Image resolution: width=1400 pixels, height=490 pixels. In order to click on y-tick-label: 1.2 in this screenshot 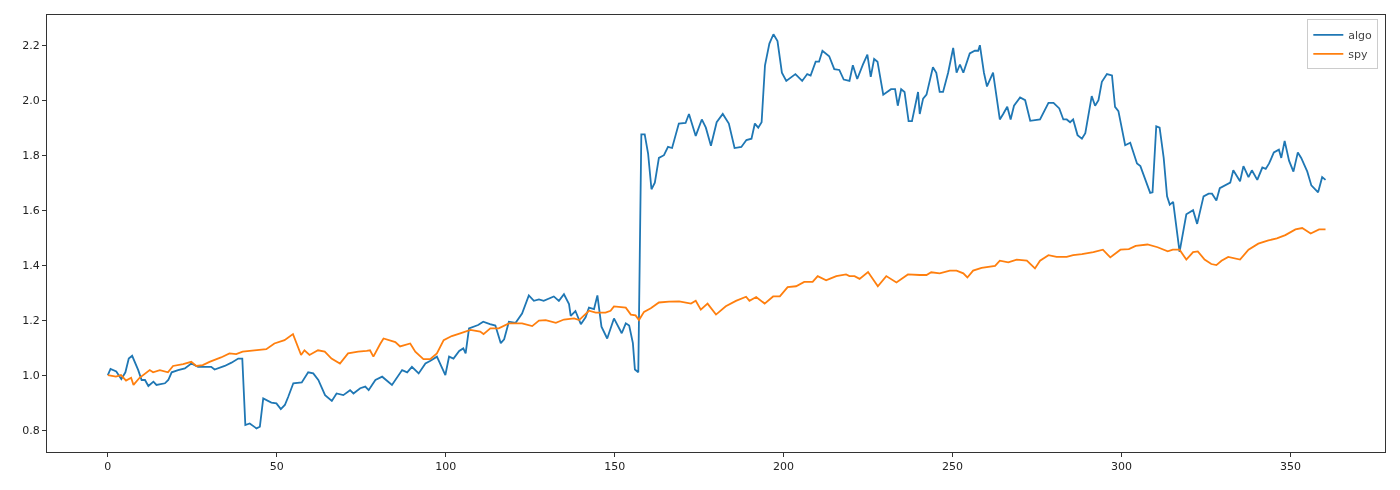, I will do `click(31, 320)`.